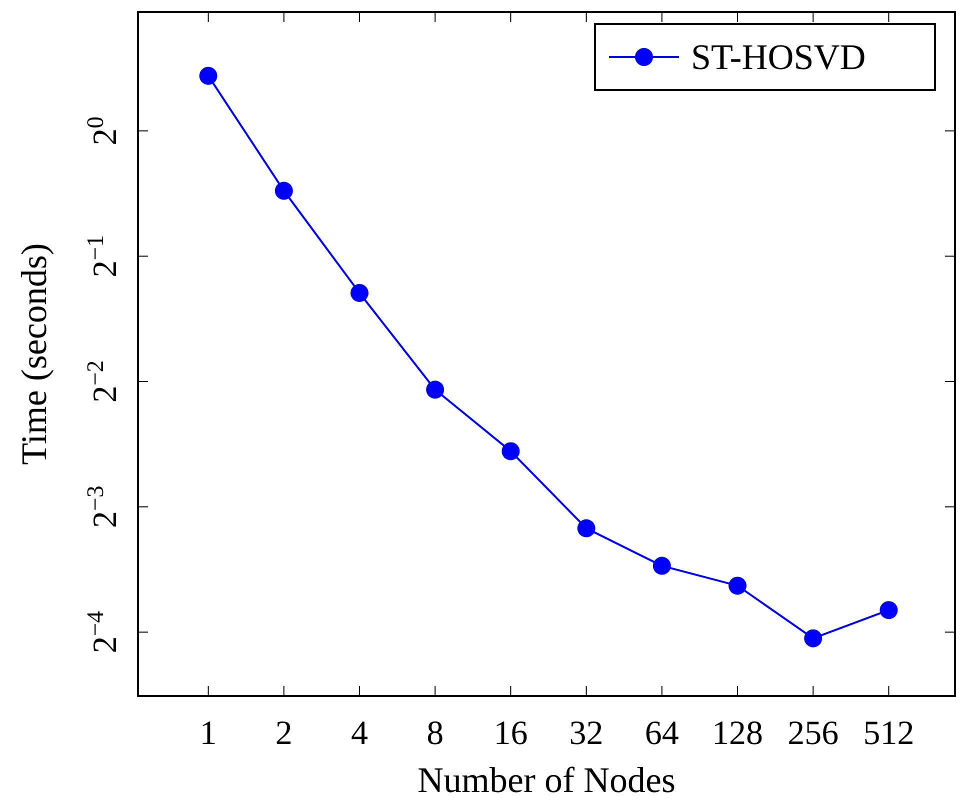  Describe the element at coordinates (208, 733) in the screenshot. I see `x-tick-label: 1` at that location.